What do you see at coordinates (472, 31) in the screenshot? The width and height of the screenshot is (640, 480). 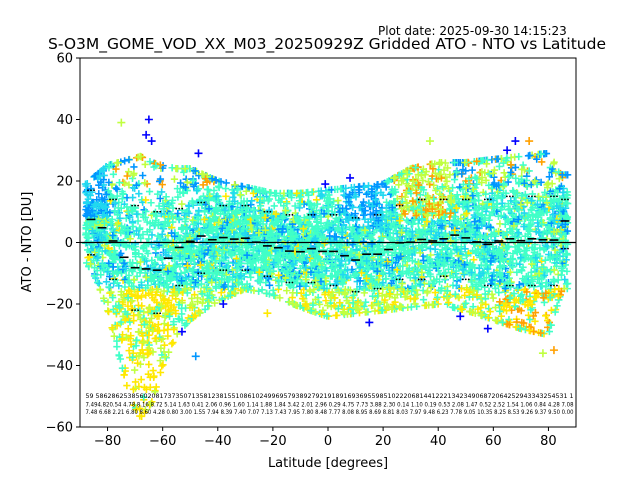 I see `plot-date-label: Plot date: 2025-09-30 14:15:23` at bounding box center [472, 31].